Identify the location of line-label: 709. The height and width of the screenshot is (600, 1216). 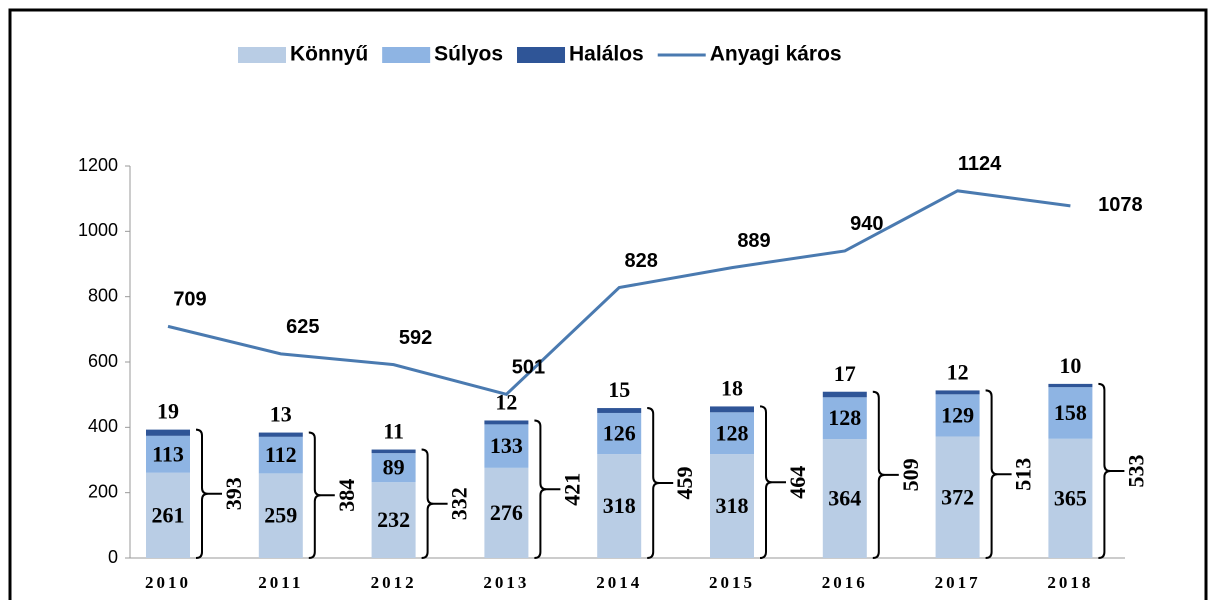
(189, 300).